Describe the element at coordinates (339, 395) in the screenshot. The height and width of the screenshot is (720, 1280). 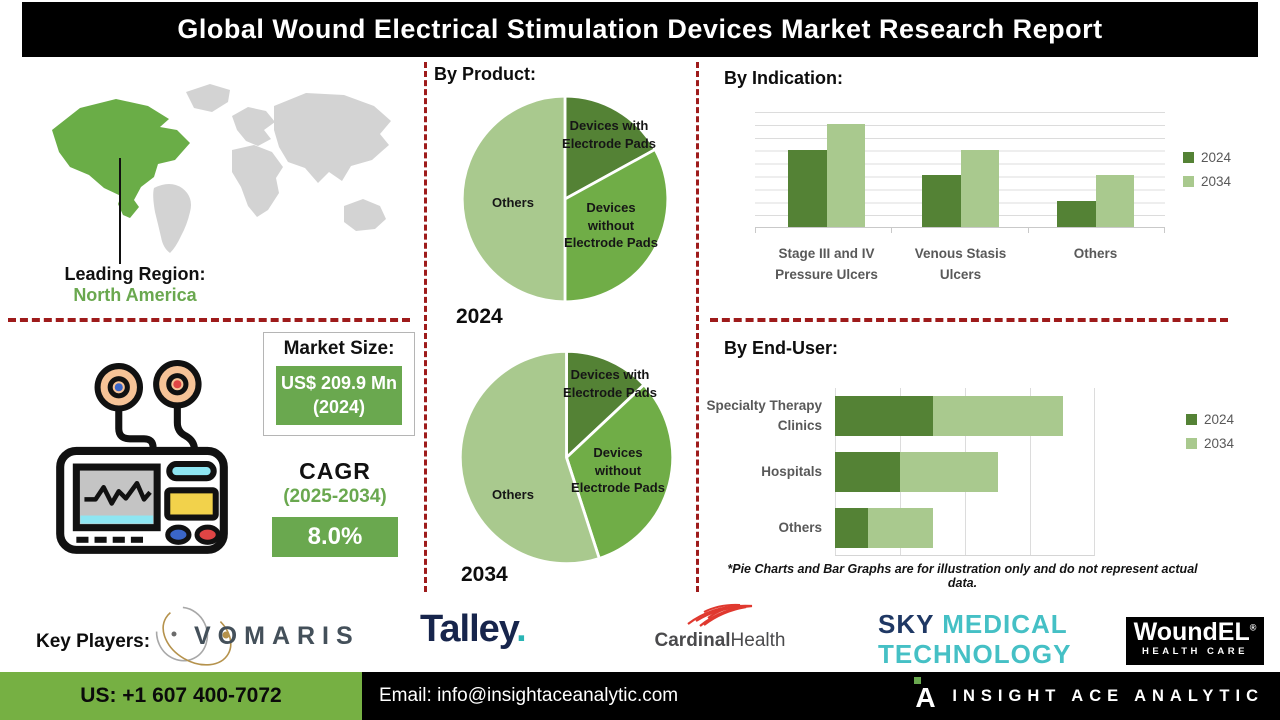
I see `market-size-value: US$ 209.9 Mn (2024)` at that location.